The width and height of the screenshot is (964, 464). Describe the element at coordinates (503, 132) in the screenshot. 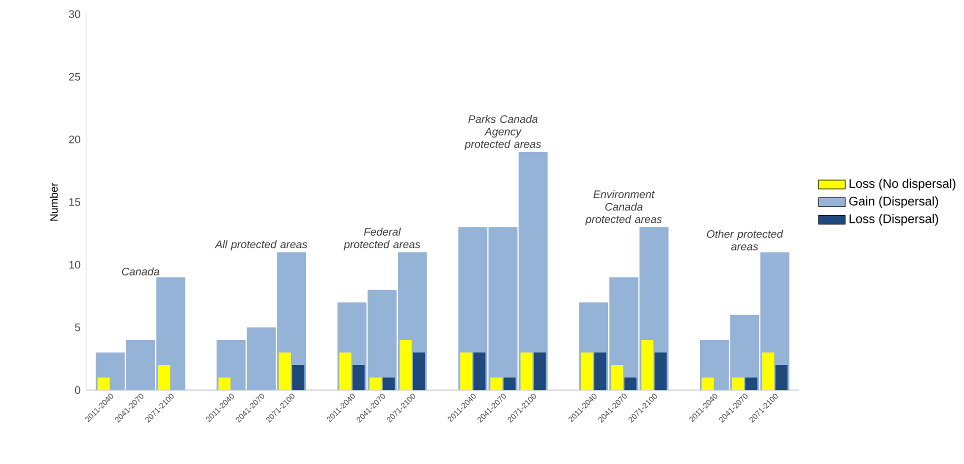

I see `annotation: Parks Canada Agency protected areas` at that location.